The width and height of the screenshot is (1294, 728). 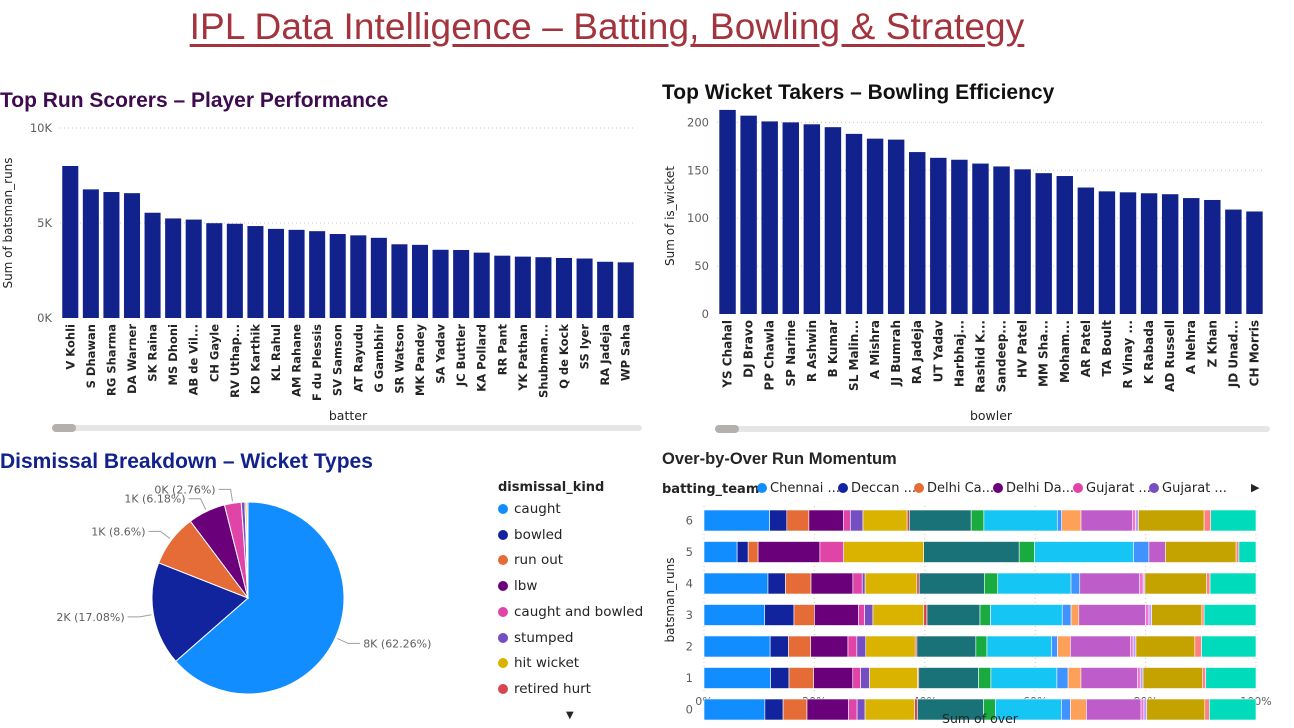 What do you see at coordinates (535, 638) in the screenshot?
I see `legend-item: stumped` at bounding box center [535, 638].